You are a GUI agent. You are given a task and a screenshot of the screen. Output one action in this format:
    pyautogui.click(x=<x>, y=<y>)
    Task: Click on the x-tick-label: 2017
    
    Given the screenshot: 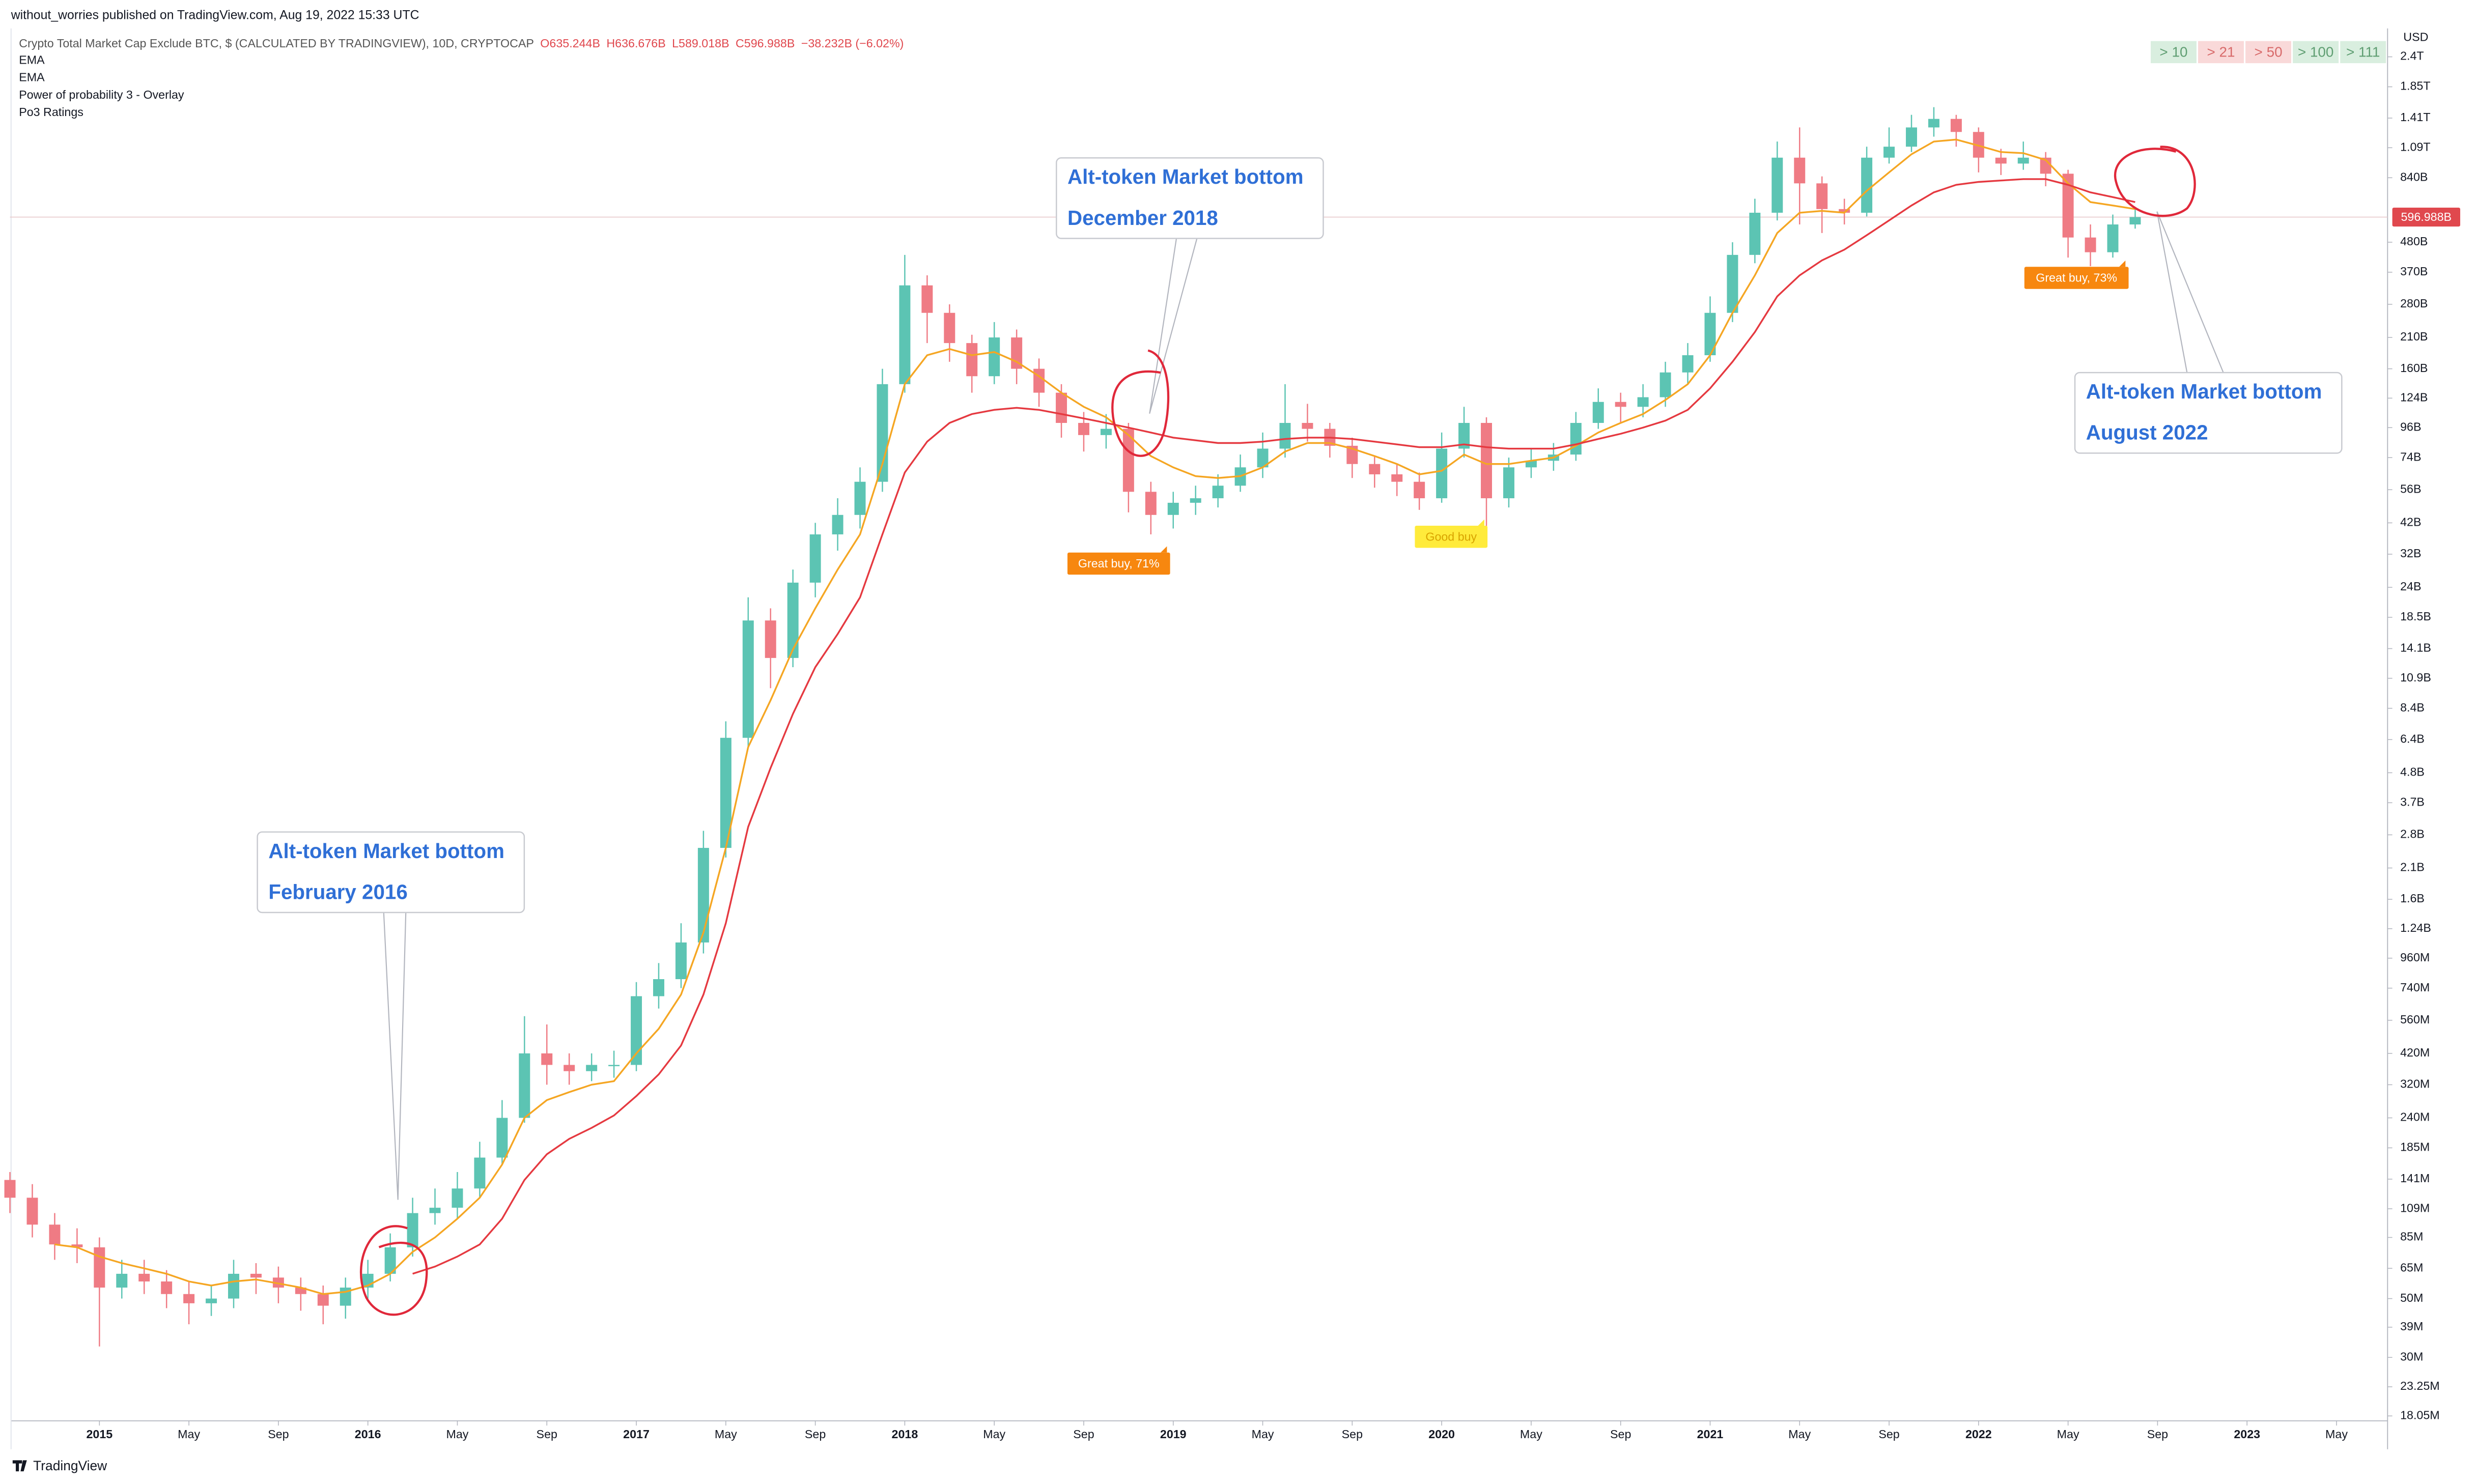 What is the action you would take?
    pyautogui.click(x=636, y=1434)
    